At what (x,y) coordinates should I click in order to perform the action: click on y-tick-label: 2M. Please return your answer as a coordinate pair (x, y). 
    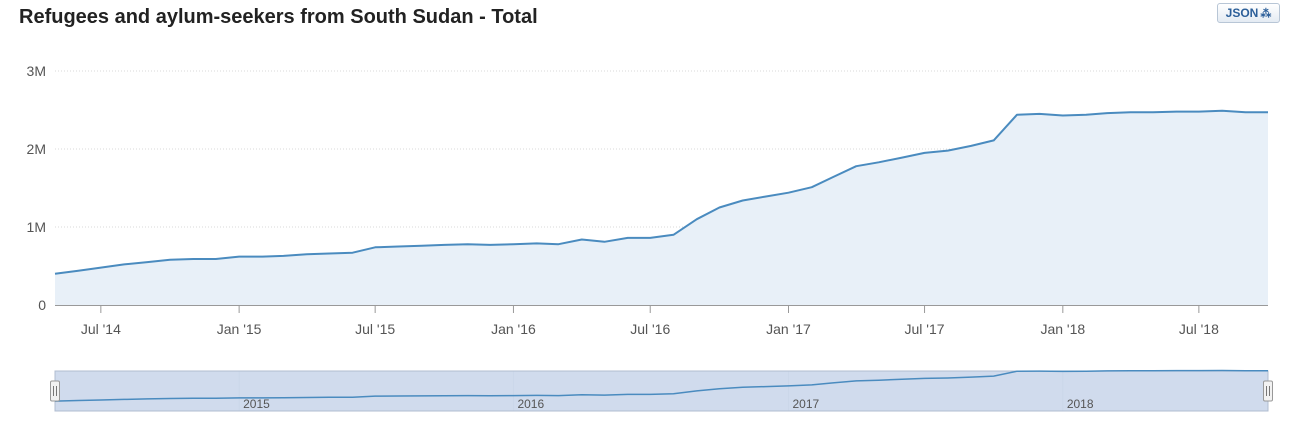
    Looking at the image, I should click on (36, 149).